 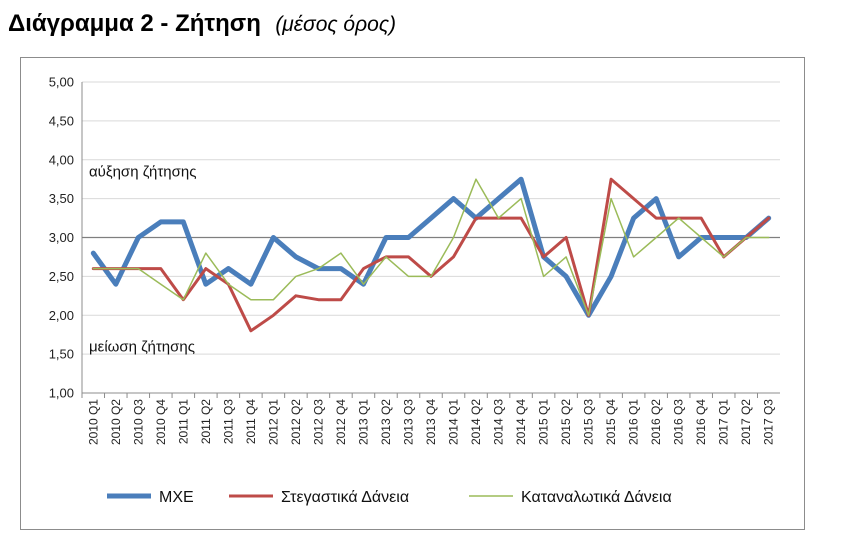 I want to click on x-tick-label: 2012 Q4, so click(x=341, y=422).